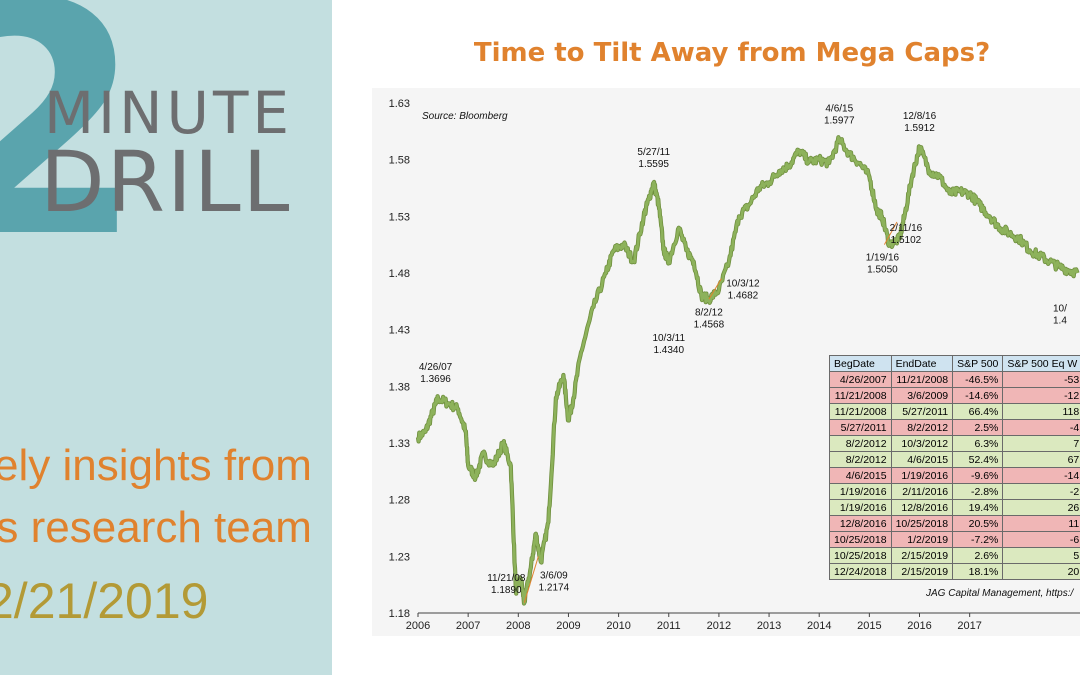 Image resolution: width=1080 pixels, height=675 pixels. Describe the element at coordinates (1041, 475) in the screenshot. I see `cell-sp500-eqw: -14` at that location.